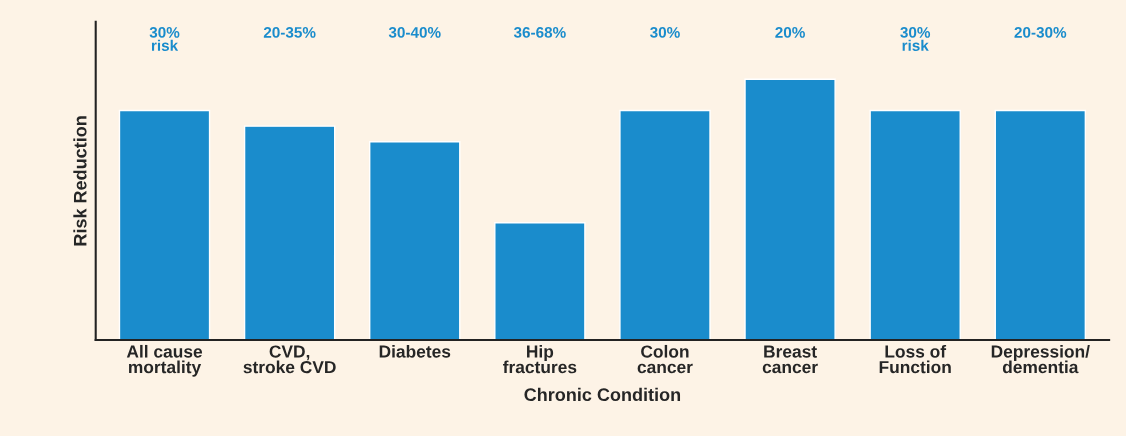 The width and height of the screenshot is (1126, 436). I want to click on x-tick-label: Breast cancer, so click(790, 359).